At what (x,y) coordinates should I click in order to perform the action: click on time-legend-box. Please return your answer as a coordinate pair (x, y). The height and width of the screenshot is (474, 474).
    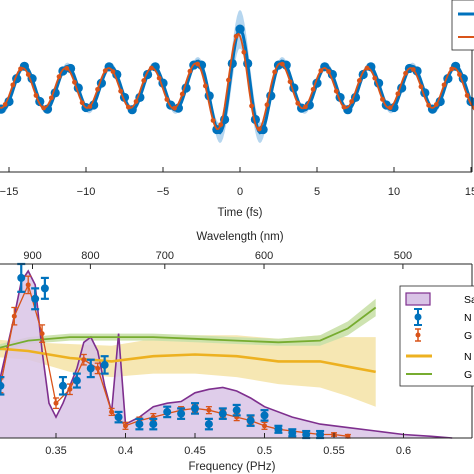
    Looking at the image, I should click on (462, 25).